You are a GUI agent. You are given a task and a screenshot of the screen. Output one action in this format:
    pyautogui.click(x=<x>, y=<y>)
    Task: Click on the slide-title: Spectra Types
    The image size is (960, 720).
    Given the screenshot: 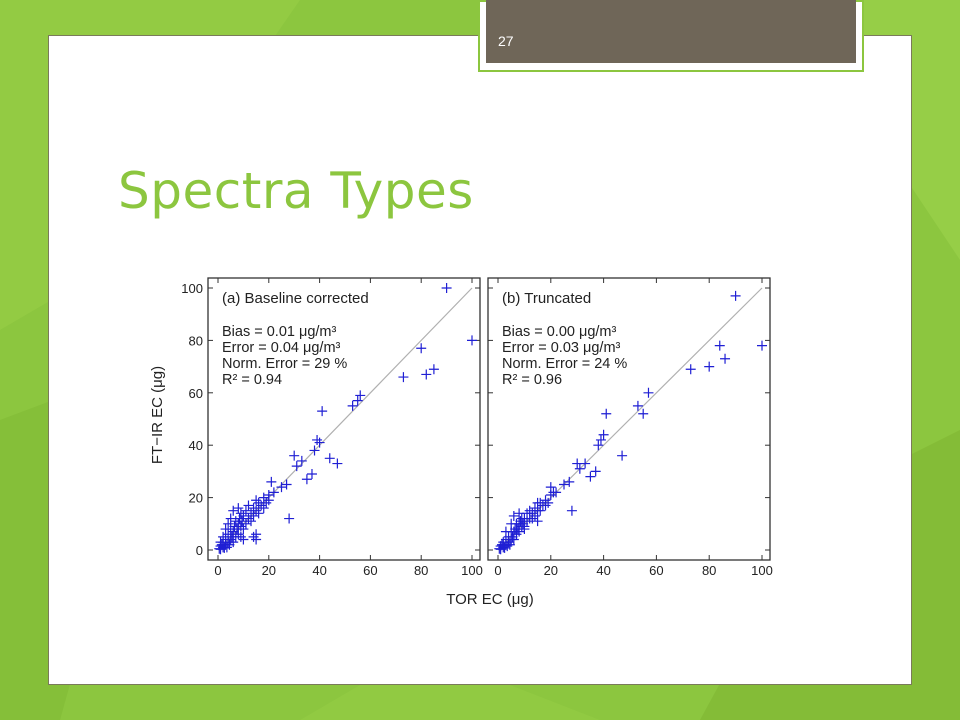 What is the action you would take?
    pyautogui.click(x=296, y=191)
    